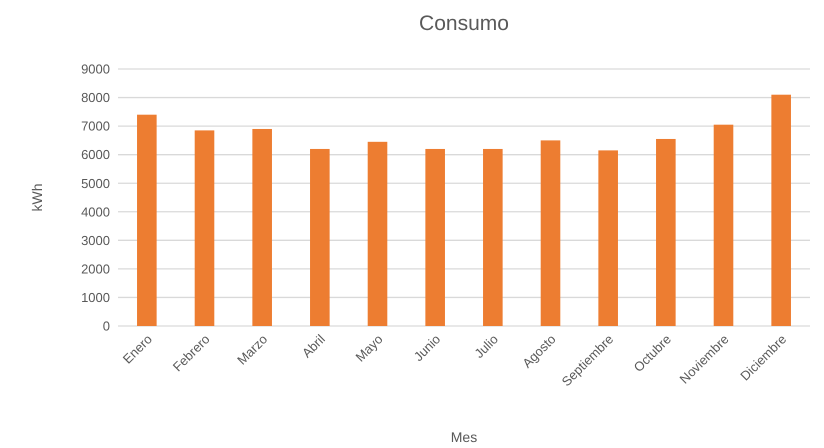  I want to click on y-tick-label: 8000, so click(95, 98).